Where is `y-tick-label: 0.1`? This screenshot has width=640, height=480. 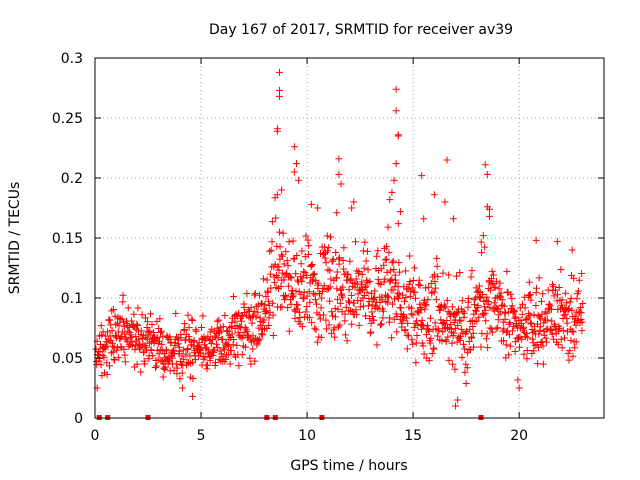
y-tick-label: 0.1 is located at coordinates (72, 299).